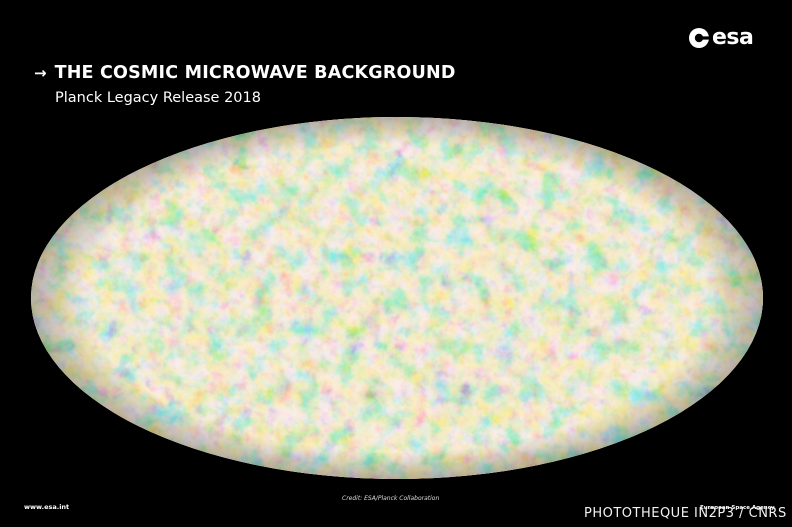  What do you see at coordinates (40, 73) in the screenshot?
I see `arrow-right-icon: →` at bounding box center [40, 73].